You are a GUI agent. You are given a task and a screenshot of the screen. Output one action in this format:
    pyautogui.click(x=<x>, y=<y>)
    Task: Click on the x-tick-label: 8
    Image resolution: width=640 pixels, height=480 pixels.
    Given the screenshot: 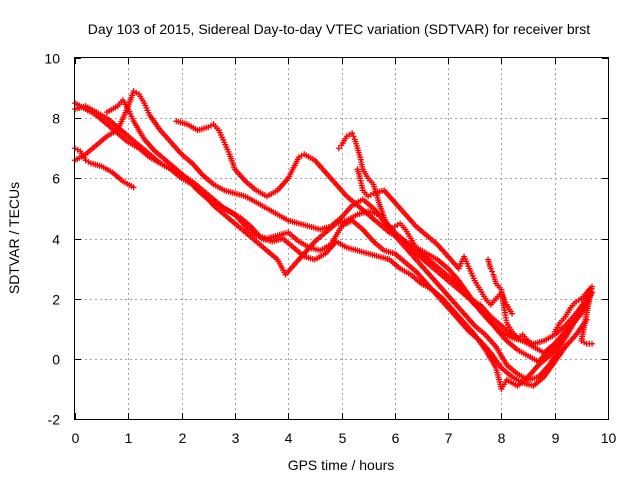 What is the action you would take?
    pyautogui.click(x=502, y=438)
    